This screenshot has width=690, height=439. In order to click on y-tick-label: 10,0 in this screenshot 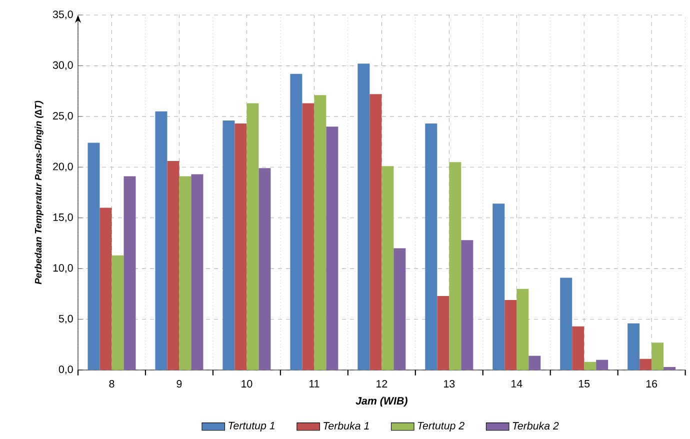, I will do `click(63, 268)`.